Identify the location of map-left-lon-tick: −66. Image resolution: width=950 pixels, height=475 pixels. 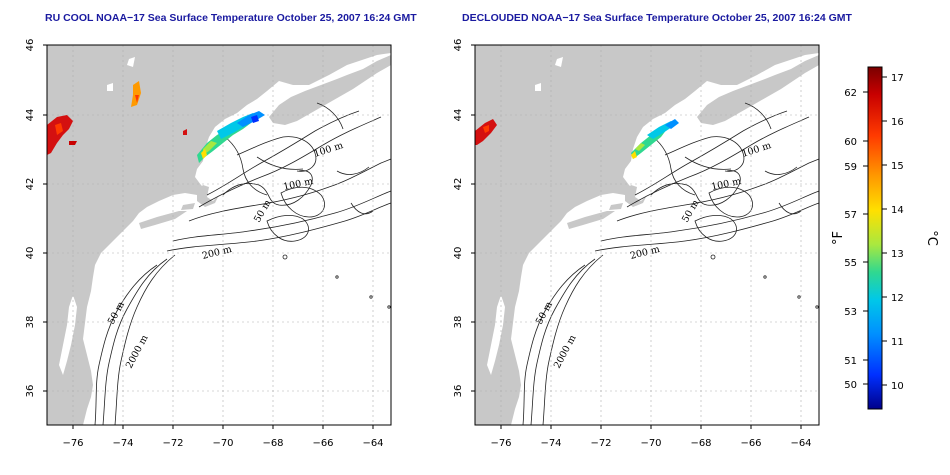
(322, 443).